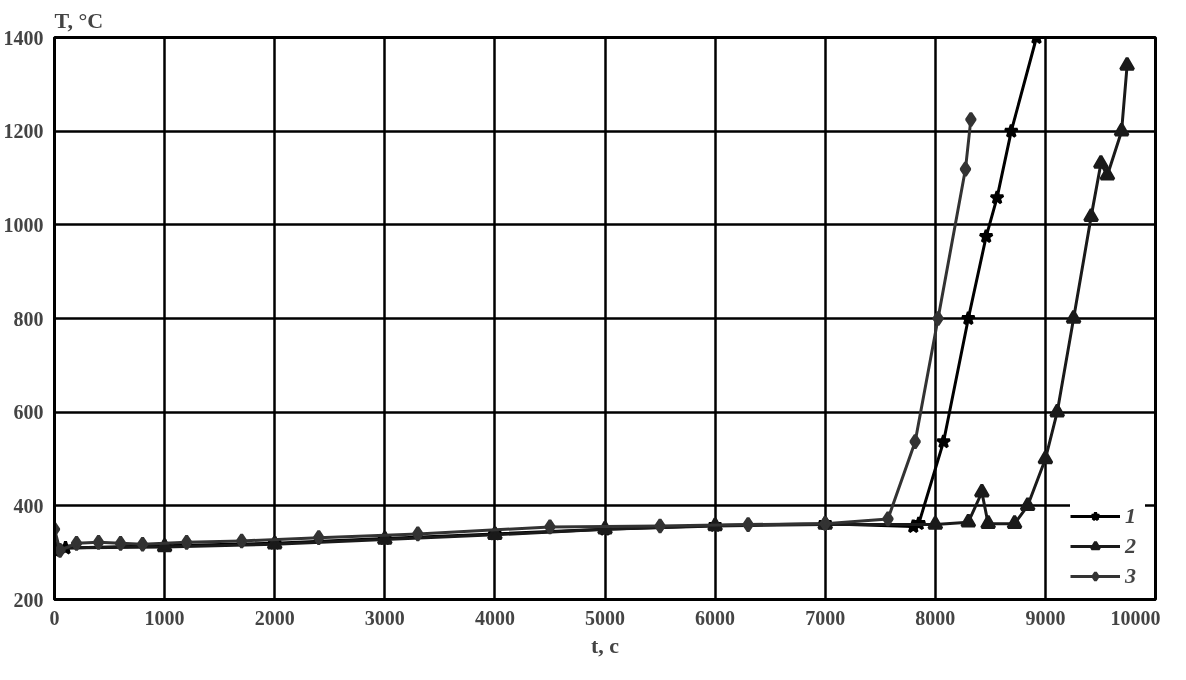 The image size is (1186, 680). I want to click on y-tick-label: 1400, so click(23, 37).